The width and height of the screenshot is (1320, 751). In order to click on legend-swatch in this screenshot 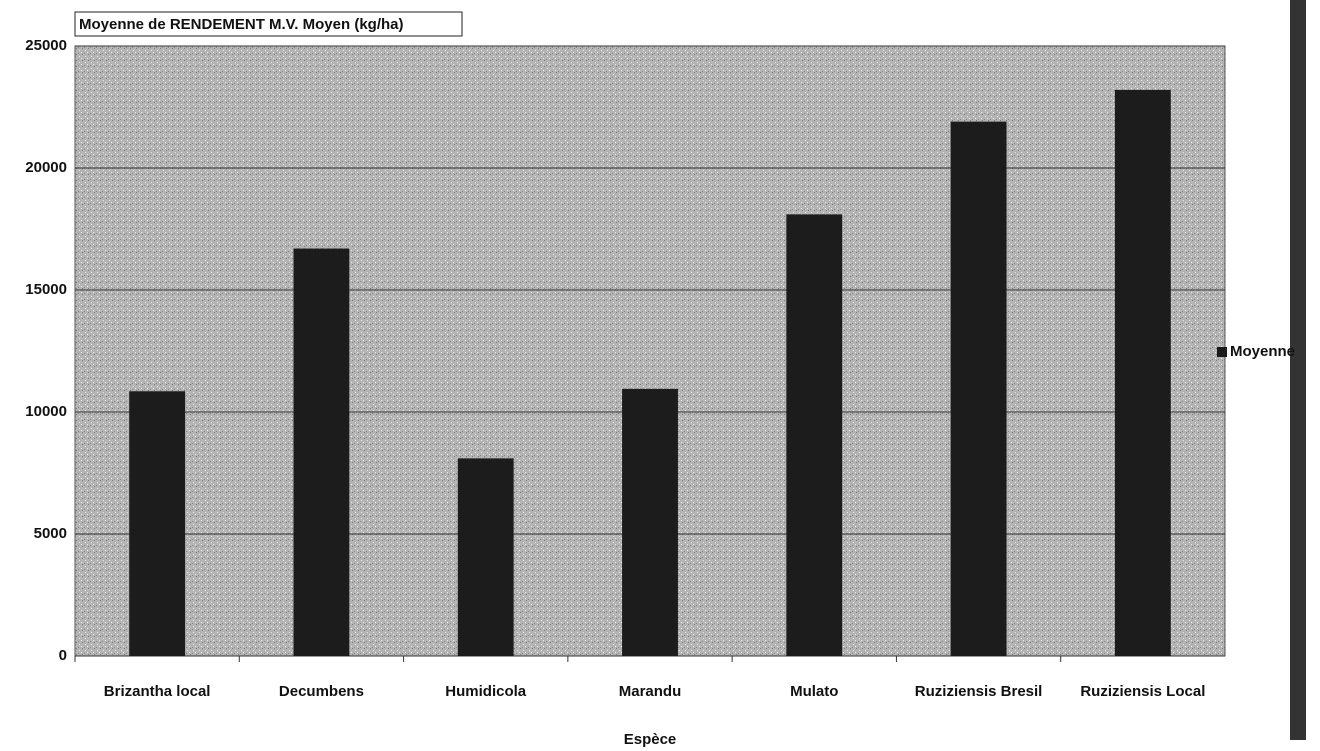, I will do `click(1222, 352)`.